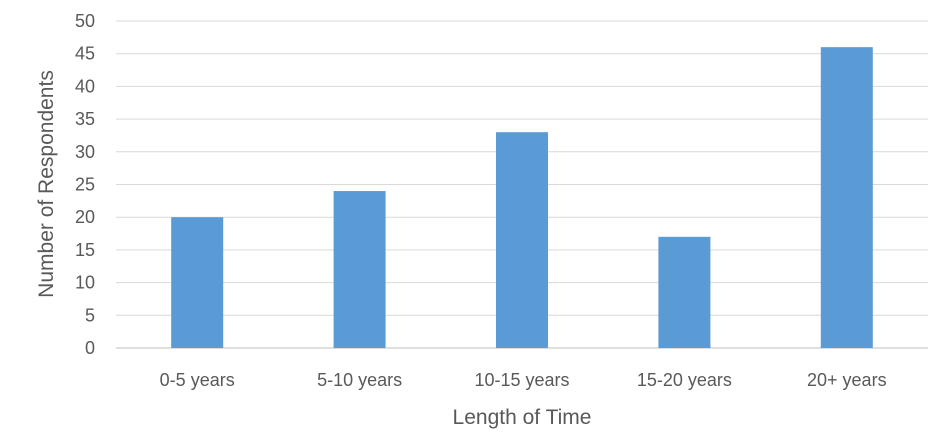 The image size is (952, 443). What do you see at coordinates (90, 315) in the screenshot?
I see `y-tick-label: 5` at bounding box center [90, 315].